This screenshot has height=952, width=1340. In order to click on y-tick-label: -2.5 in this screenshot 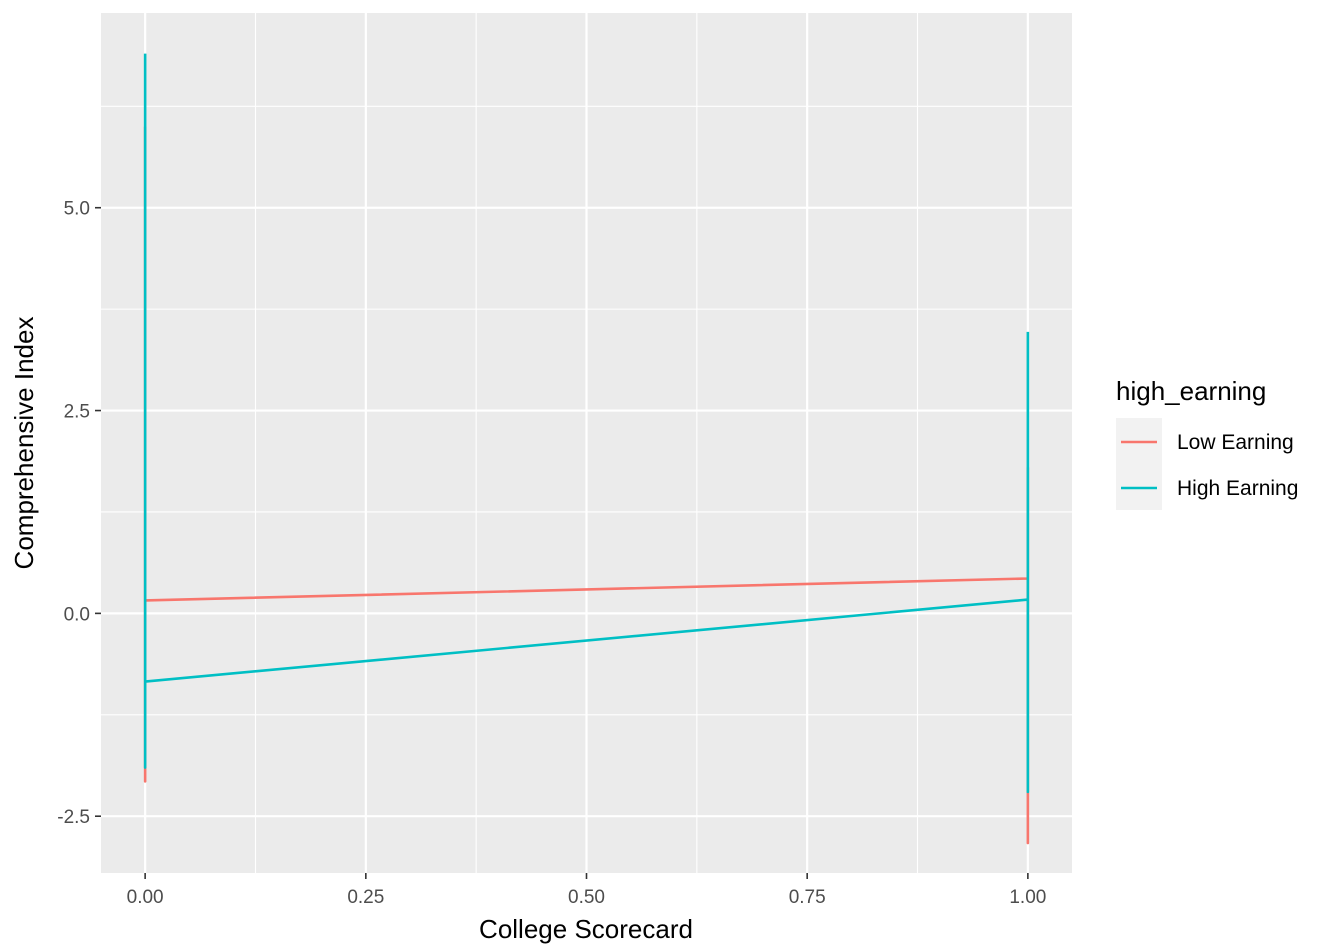, I will do `click(73, 817)`.